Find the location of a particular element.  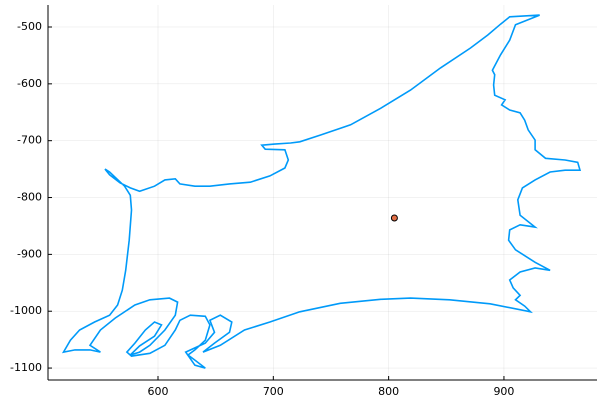

y-tick-label: -900 is located at coordinates (29, 253).